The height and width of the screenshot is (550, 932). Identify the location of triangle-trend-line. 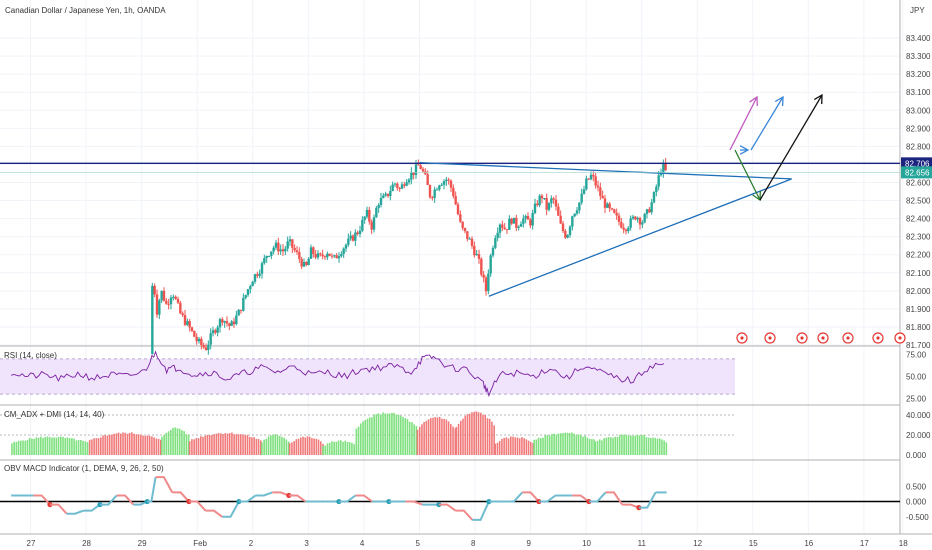
(605, 170).